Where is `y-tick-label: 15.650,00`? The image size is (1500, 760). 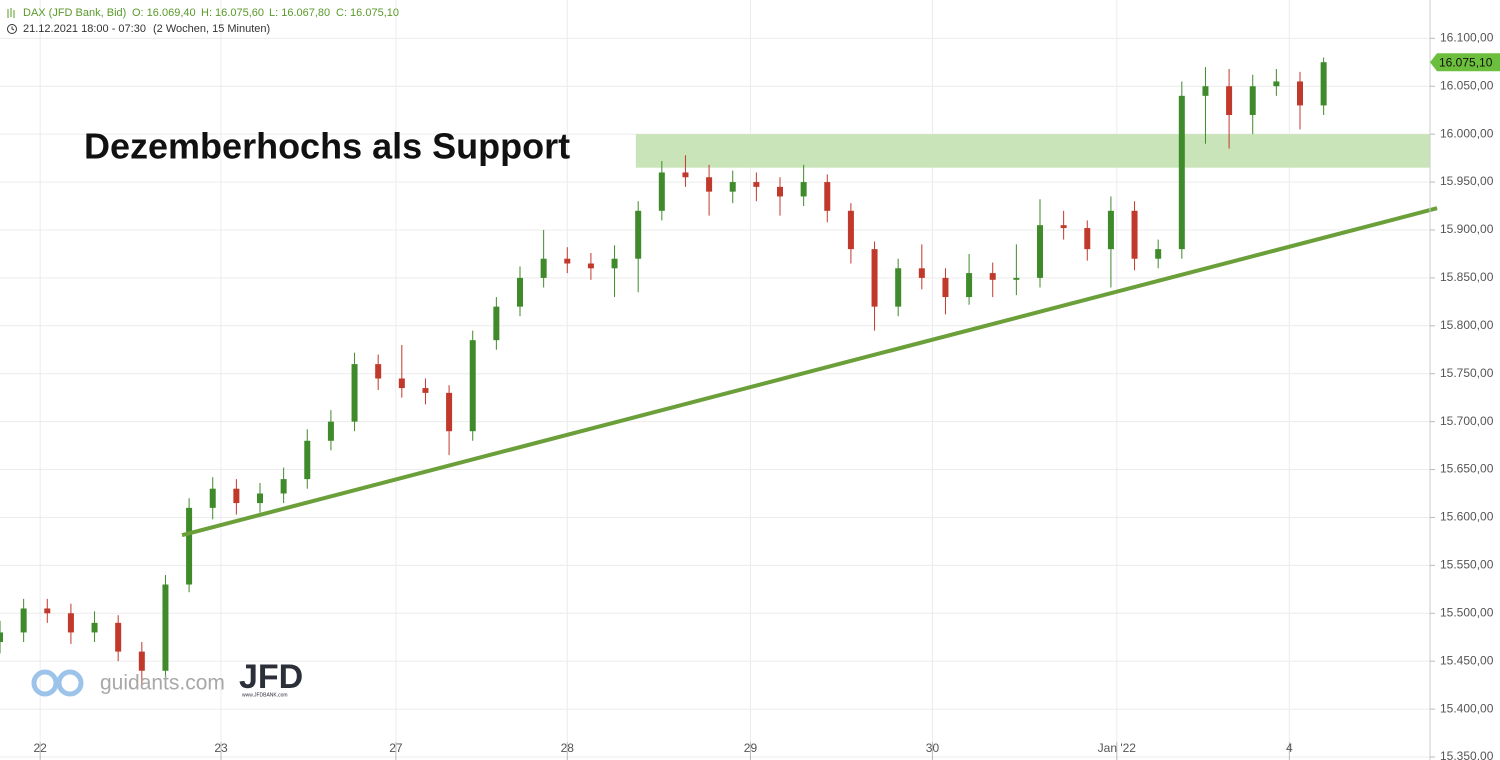 y-tick-label: 15.650,00 is located at coordinates (1467, 469).